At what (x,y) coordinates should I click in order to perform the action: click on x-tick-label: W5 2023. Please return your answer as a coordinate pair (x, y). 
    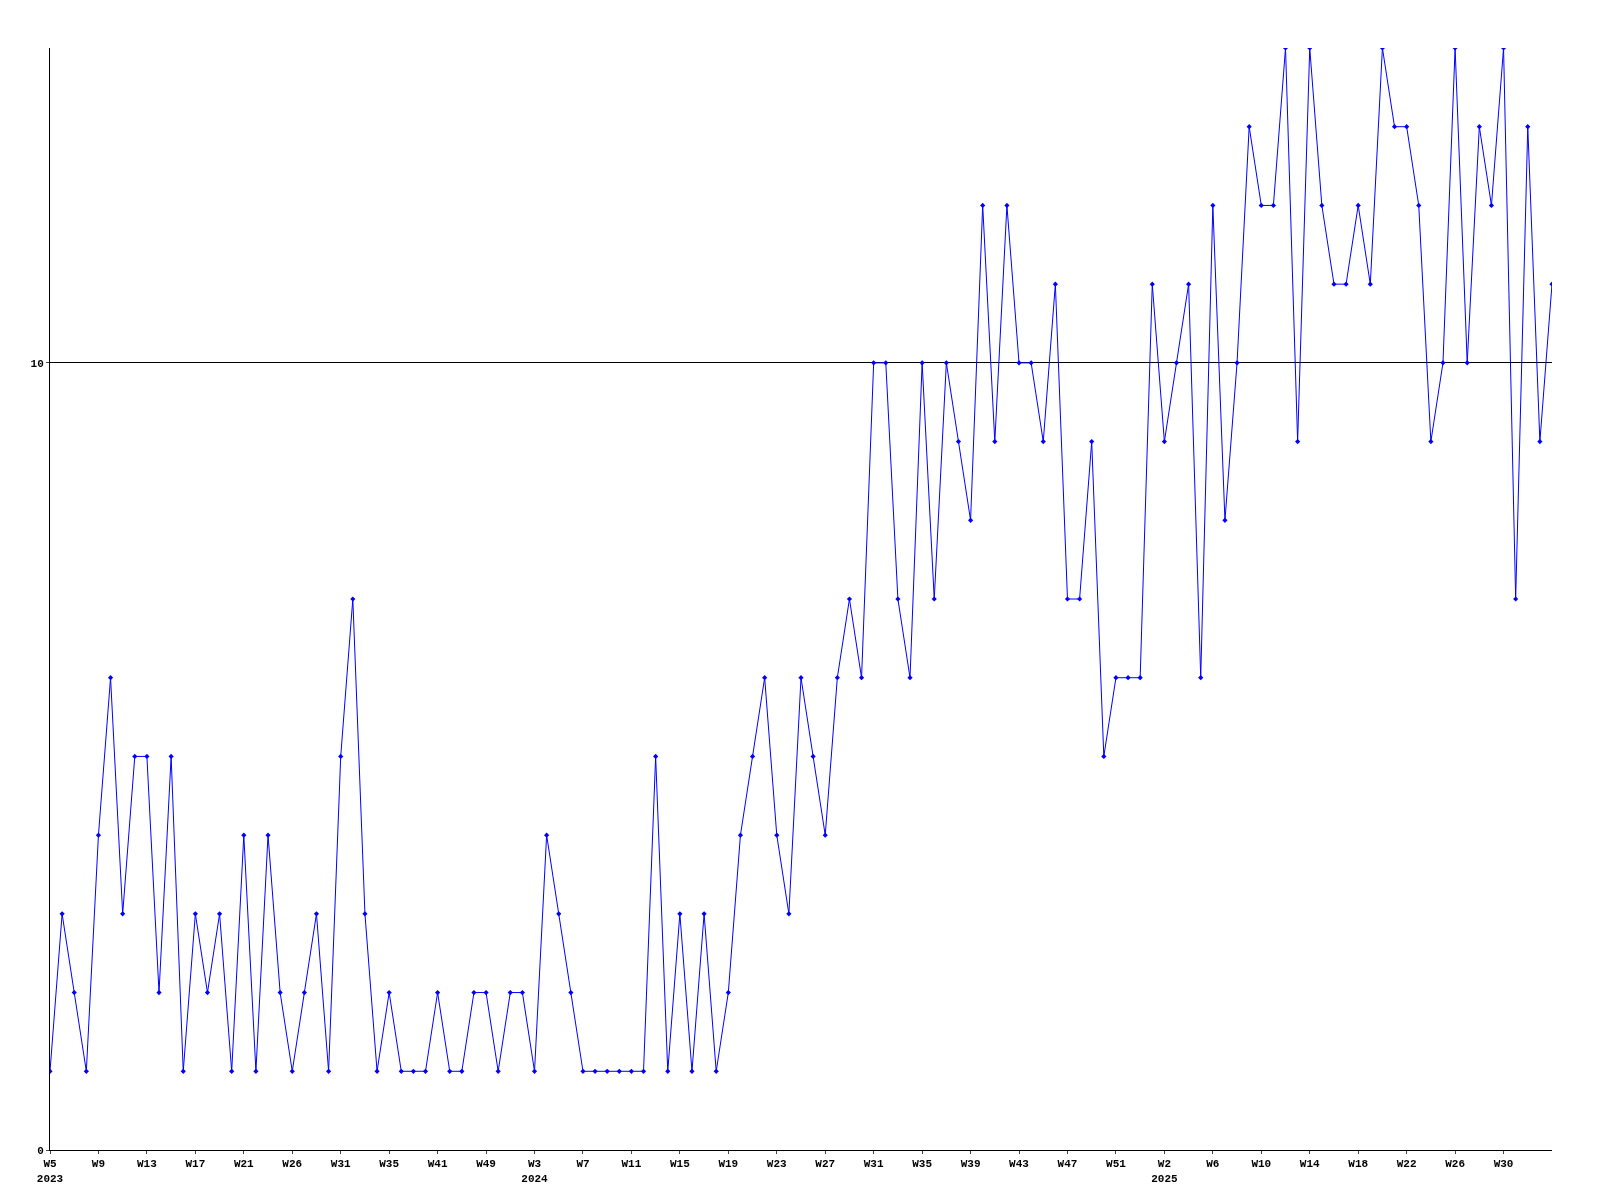
    Looking at the image, I should click on (50, 1171).